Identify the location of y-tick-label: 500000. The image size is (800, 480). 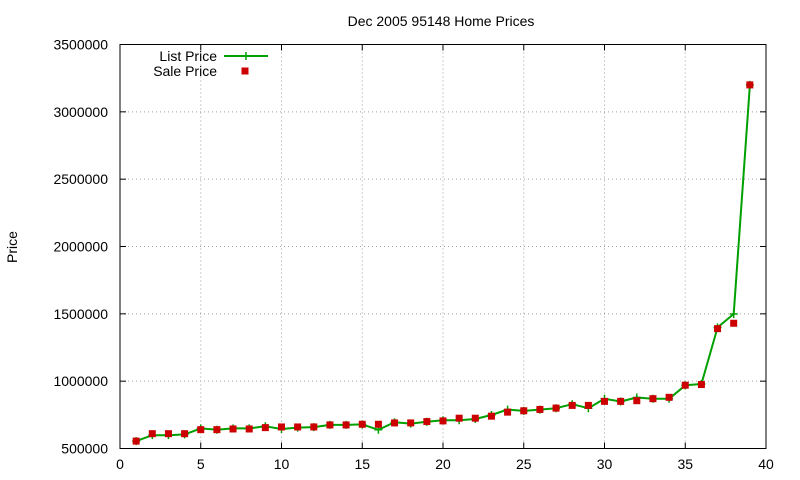
(84, 449).